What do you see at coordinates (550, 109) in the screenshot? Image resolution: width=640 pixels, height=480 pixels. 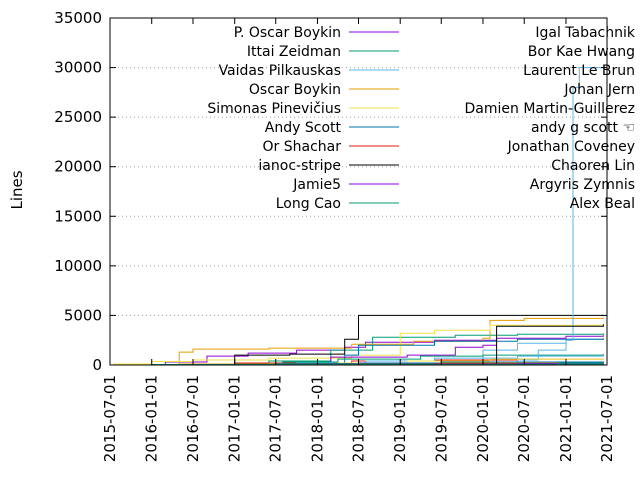 I see `legend-label: Damien Martin-Guillerez` at bounding box center [550, 109].